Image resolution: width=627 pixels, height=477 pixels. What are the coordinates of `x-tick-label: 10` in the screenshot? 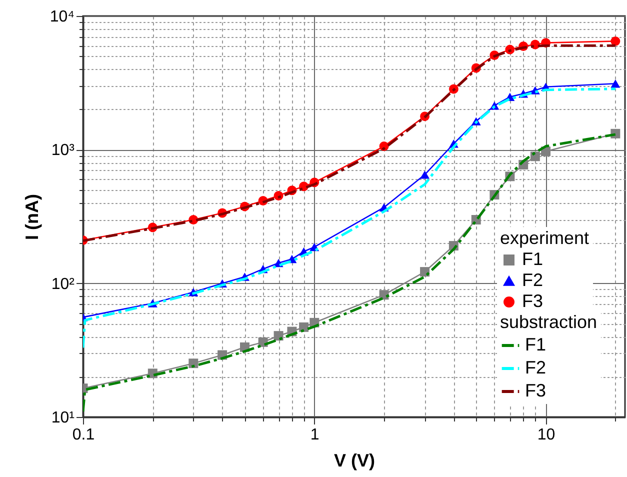 It's located at (546, 435).